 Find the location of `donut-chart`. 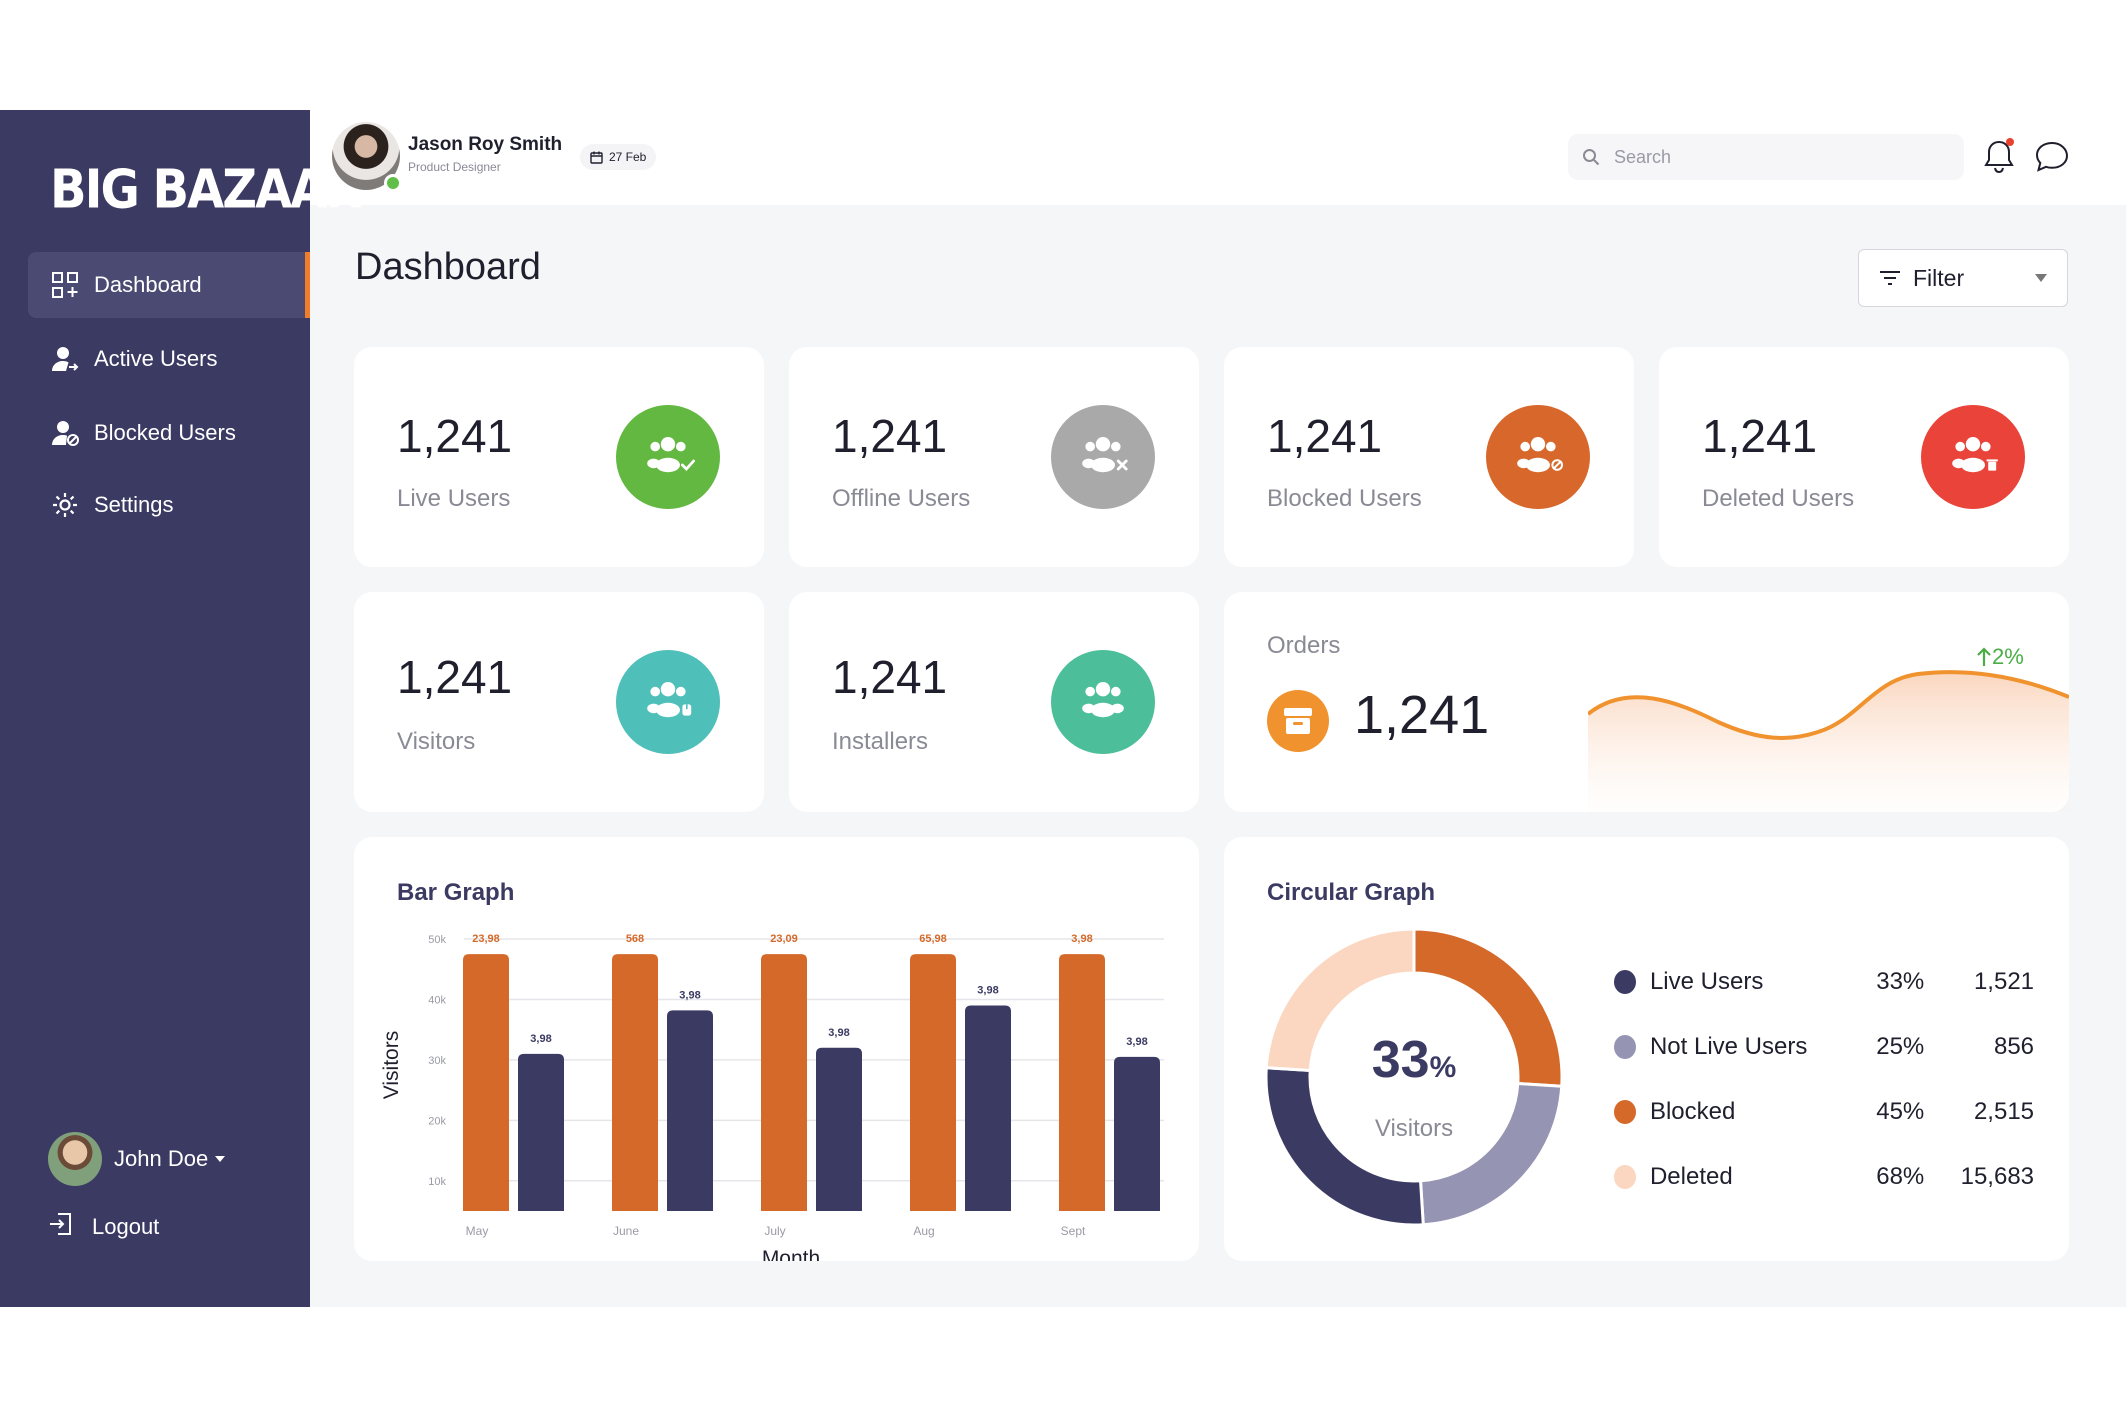

donut-chart is located at coordinates (1414, 1077).